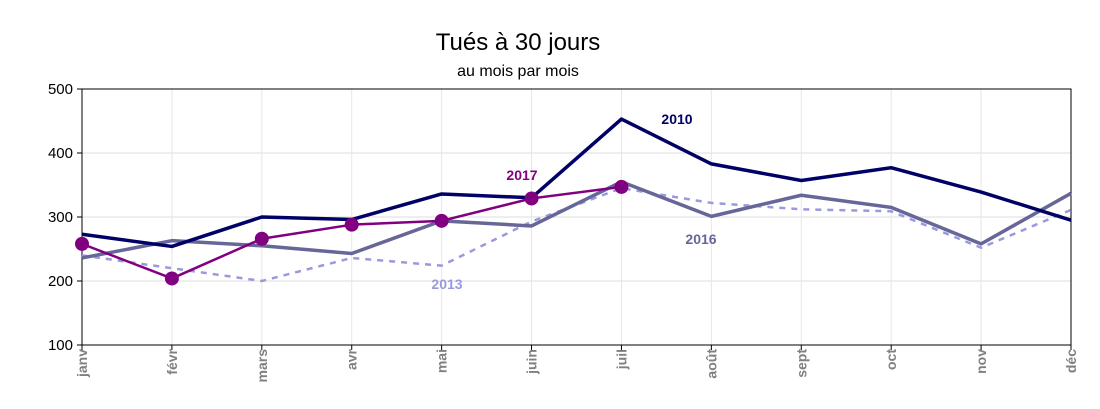 This screenshot has width=1100, height=409. What do you see at coordinates (442, 361) in the screenshot?
I see `x-tick-label: mai` at bounding box center [442, 361].